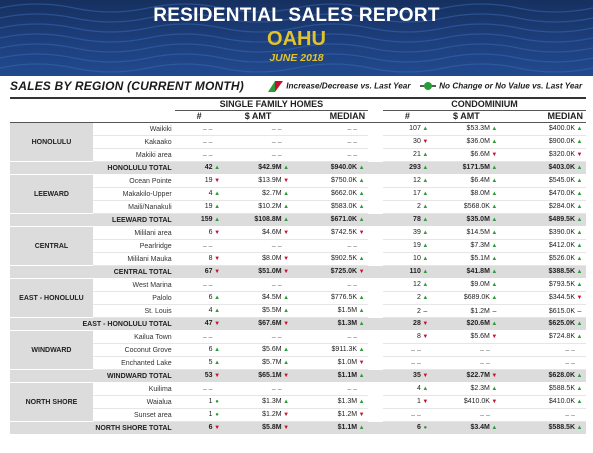 The width and height of the screenshot is (593, 453). I want to click on value-cell: $1.0M ▼, so click(330, 363).